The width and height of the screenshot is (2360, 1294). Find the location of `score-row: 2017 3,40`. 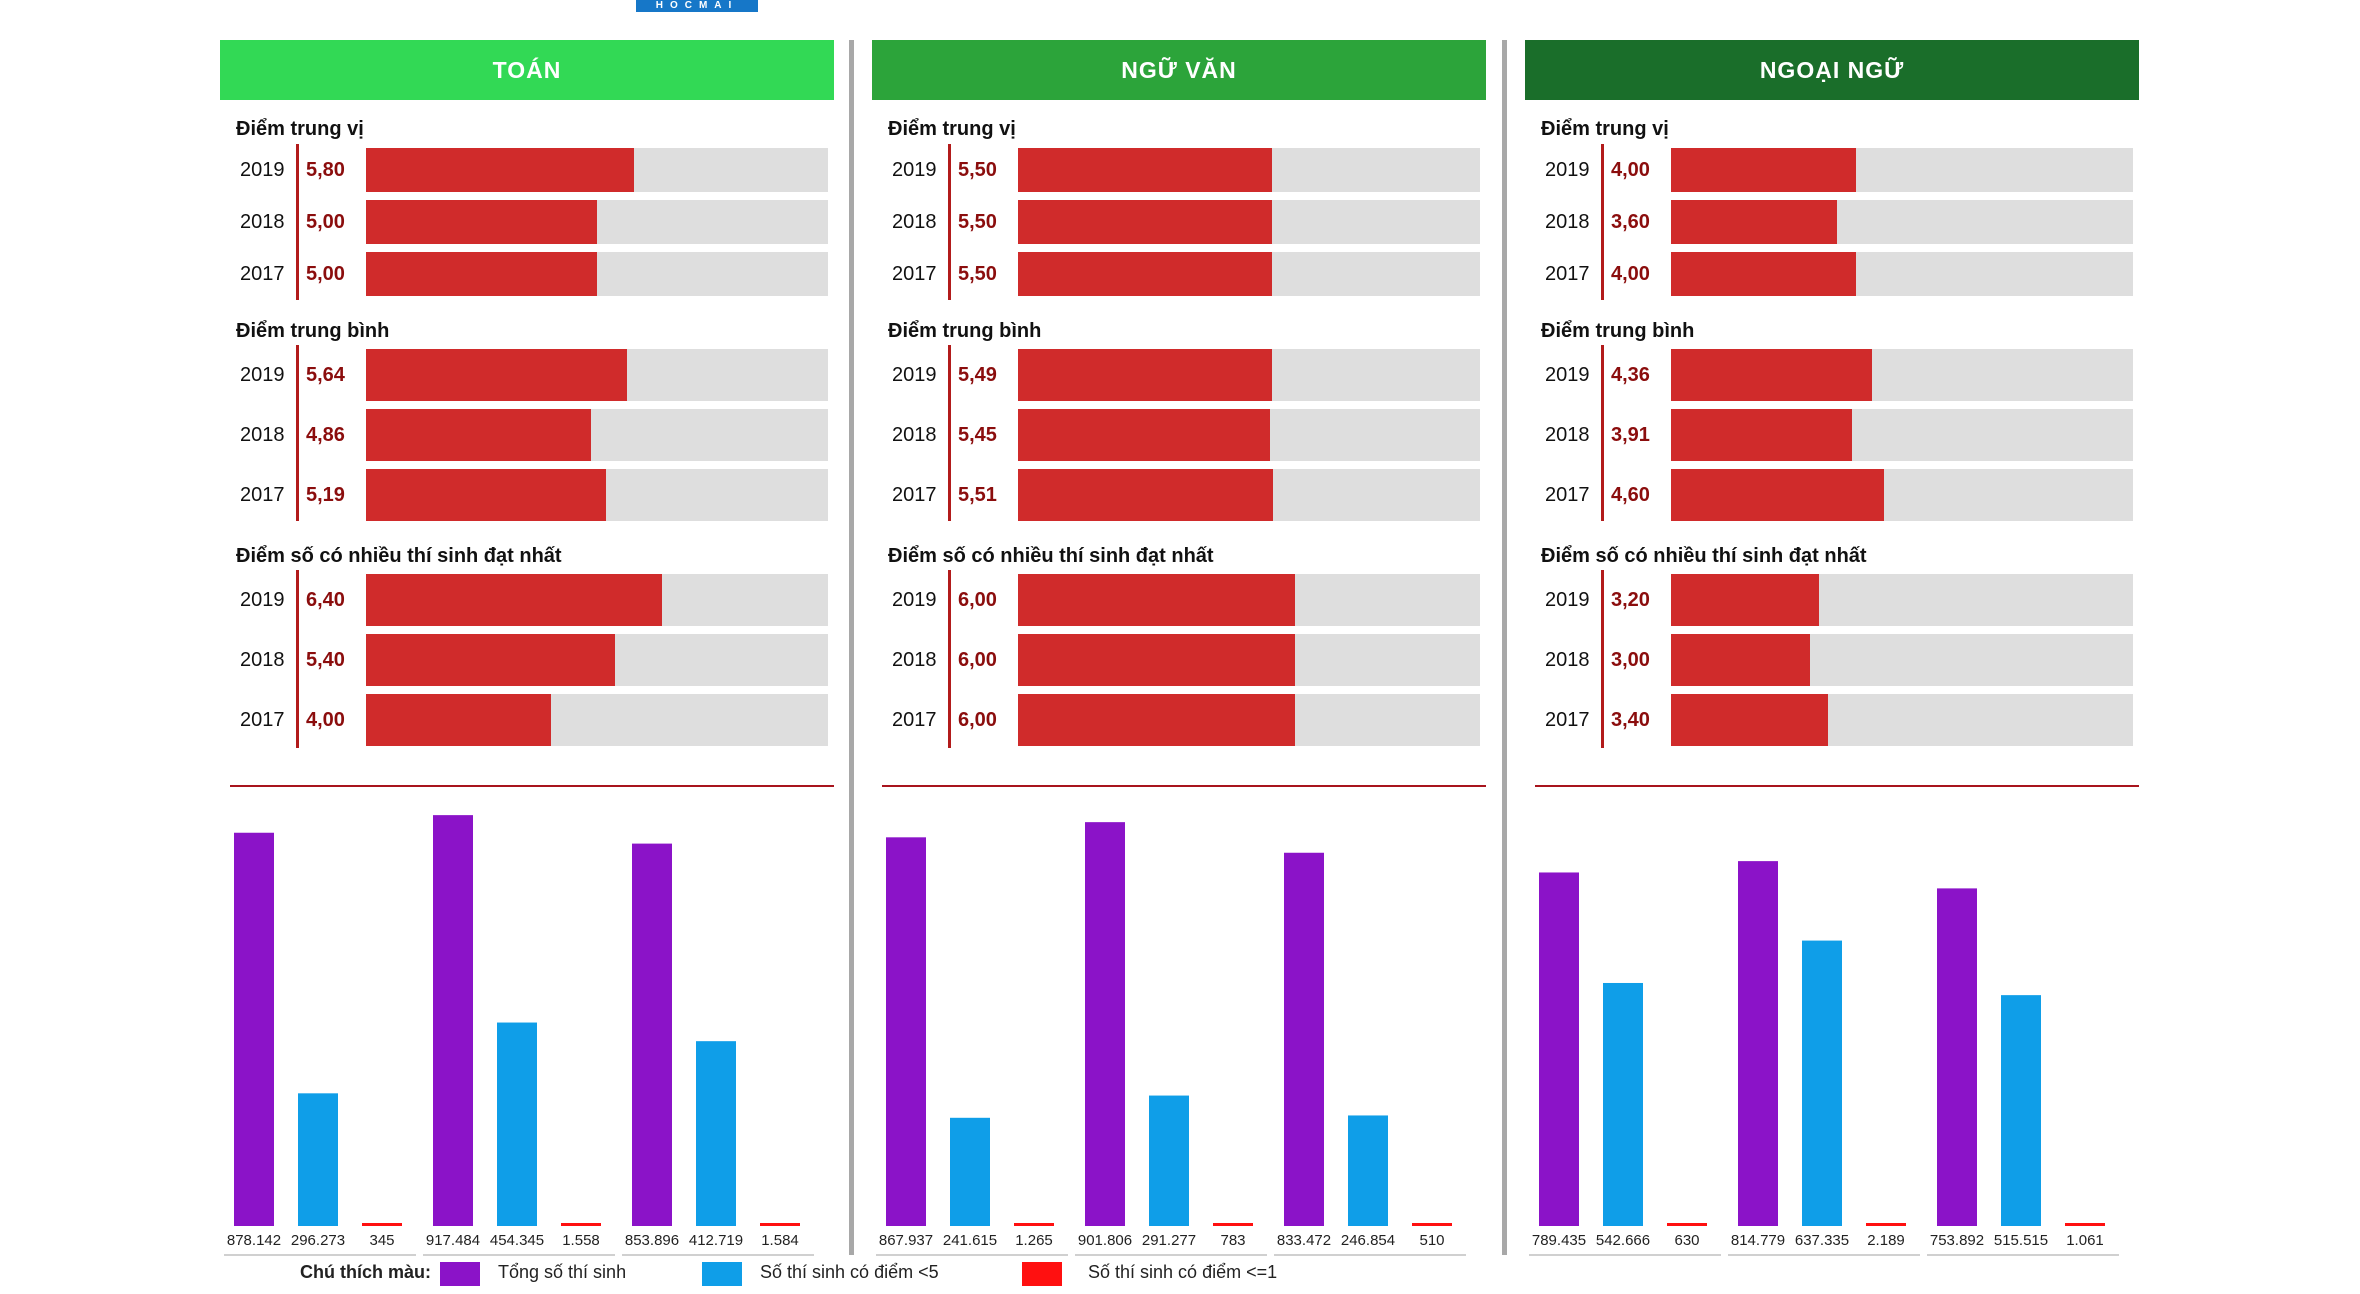

score-row: 2017 3,40 is located at coordinates (1832, 720).